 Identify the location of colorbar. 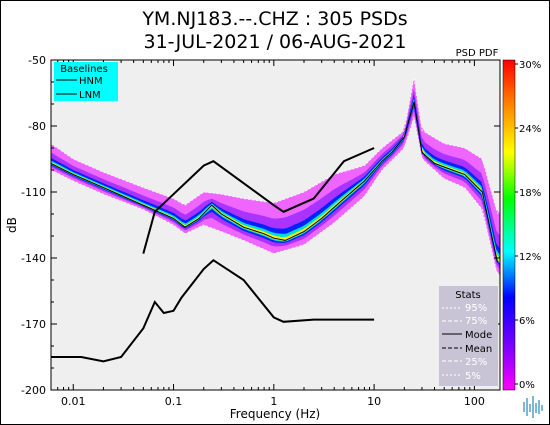
(509, 225).